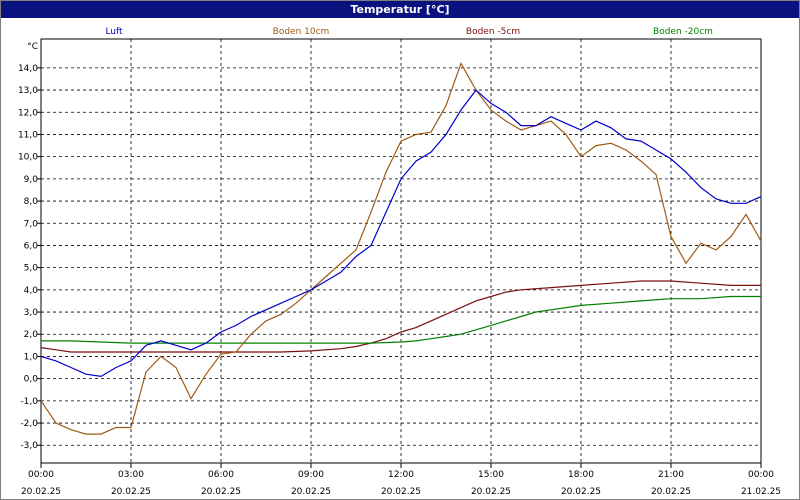 The height and width of the screenshot is (500, 800). I want to click on y-tick-label: -3,0, so click(29, 446).